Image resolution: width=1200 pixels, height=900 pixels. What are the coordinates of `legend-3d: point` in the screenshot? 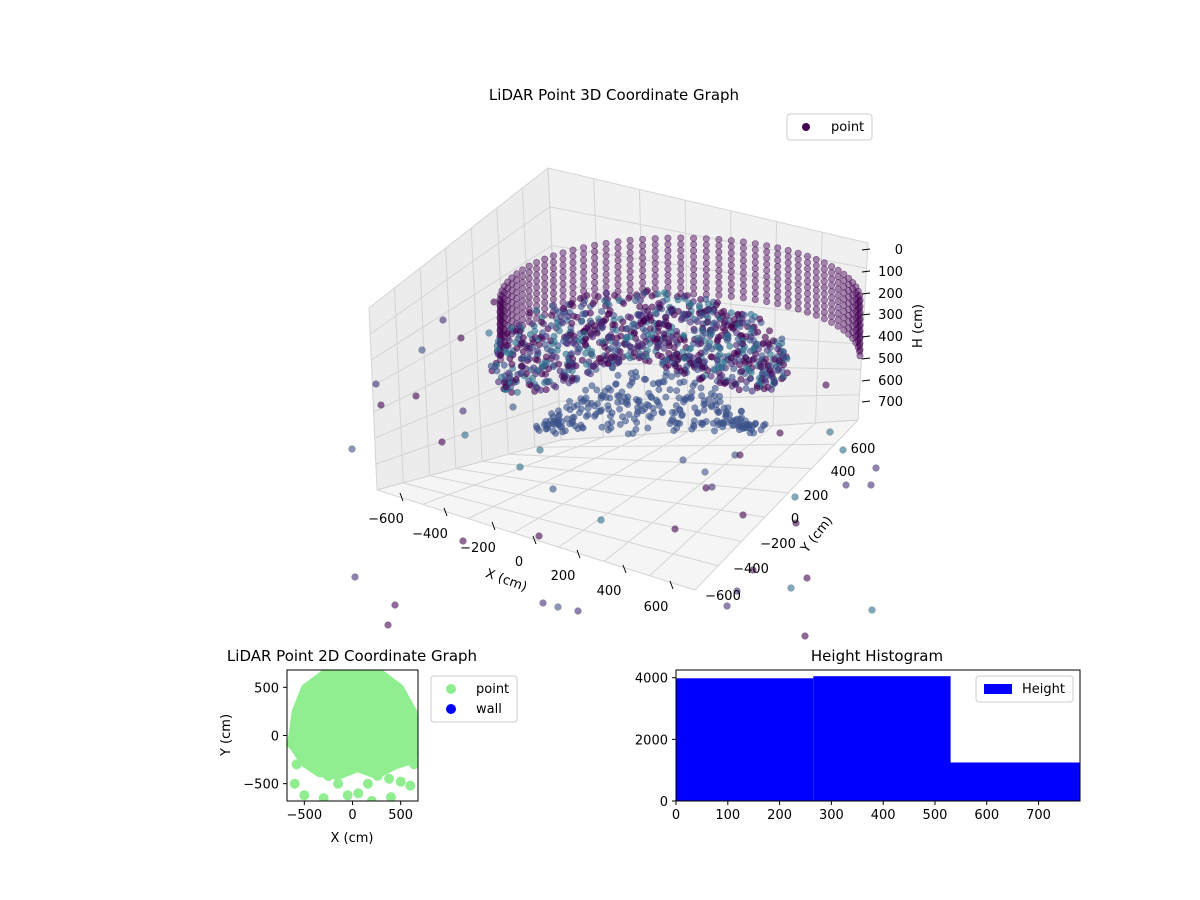 It's located at (829, 127).